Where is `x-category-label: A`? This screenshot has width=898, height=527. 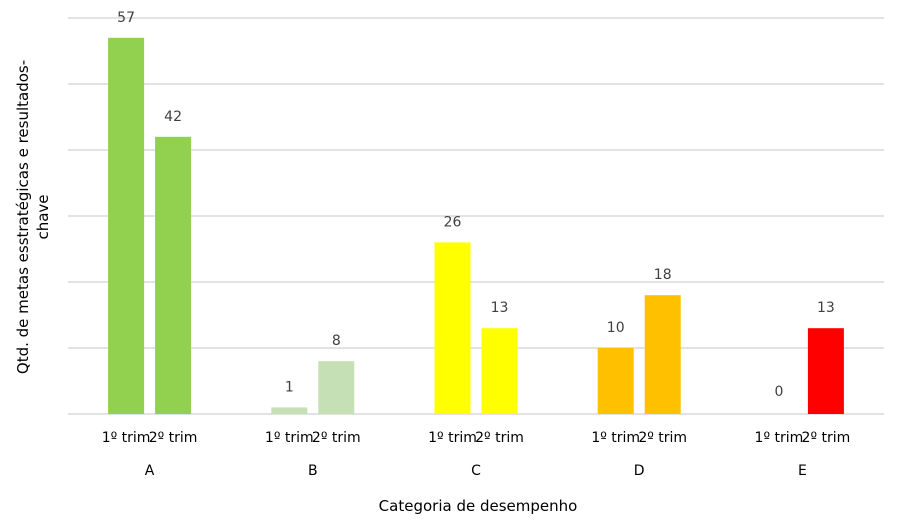
x-category-label: A is located at coordinates (150, 471).